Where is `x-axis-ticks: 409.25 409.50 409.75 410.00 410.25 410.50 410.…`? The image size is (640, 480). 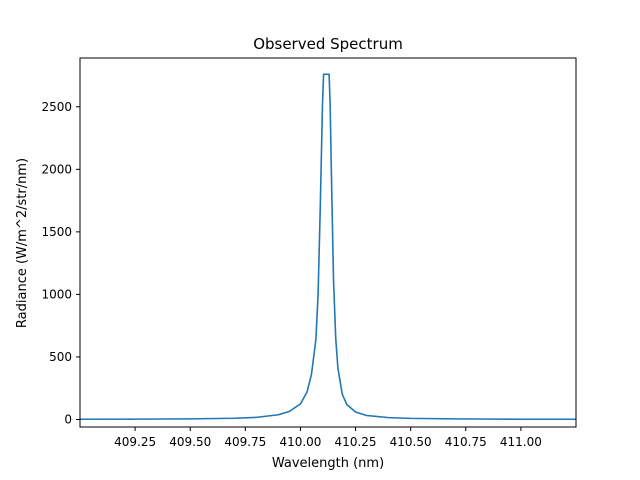
x-axis-ticks: 409.25 409.50 409.75 410.00 410.25 410.50 410.… is located at coordinates (328, 438).